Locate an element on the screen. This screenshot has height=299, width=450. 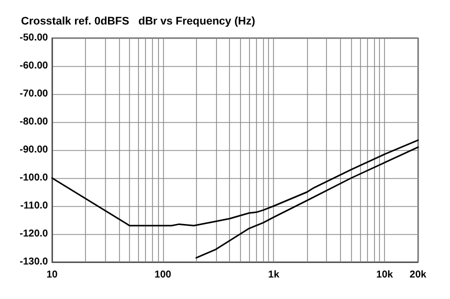
x-tick-label: 1k is located at coordinates (274, 275).